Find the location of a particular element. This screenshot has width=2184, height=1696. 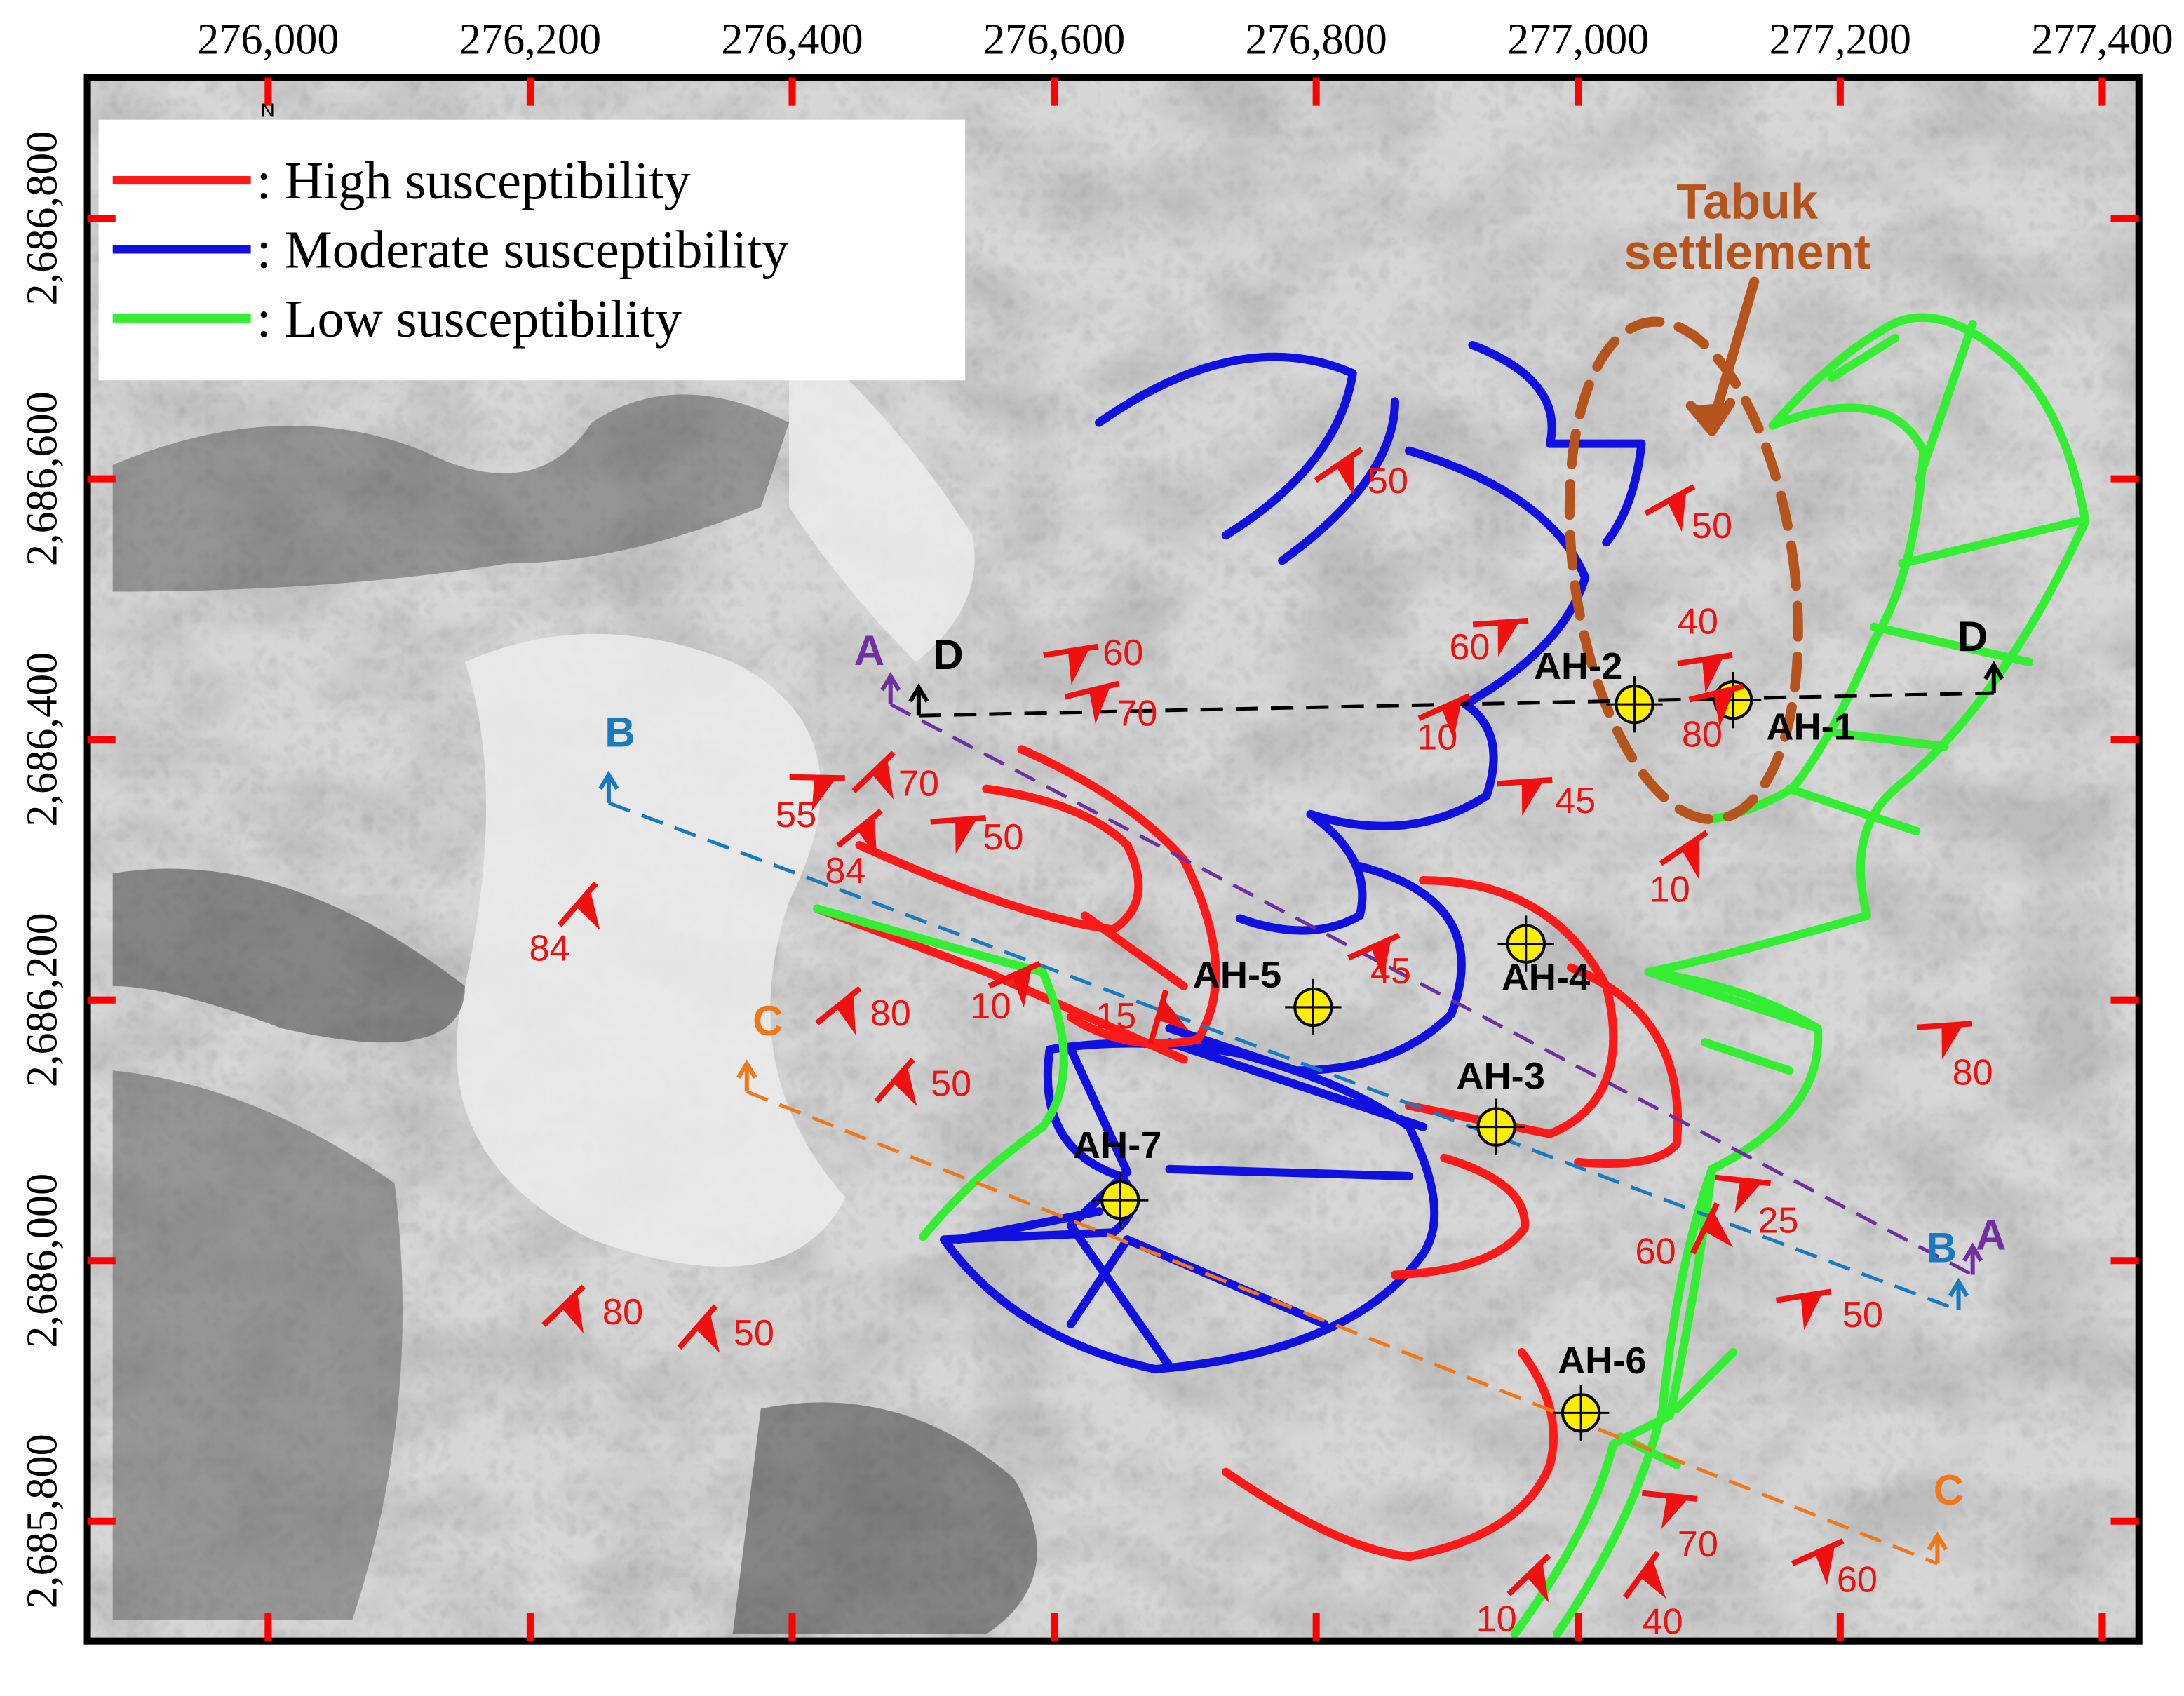

x-tick-label: 277,200 is located at coordinates (1840, 39).